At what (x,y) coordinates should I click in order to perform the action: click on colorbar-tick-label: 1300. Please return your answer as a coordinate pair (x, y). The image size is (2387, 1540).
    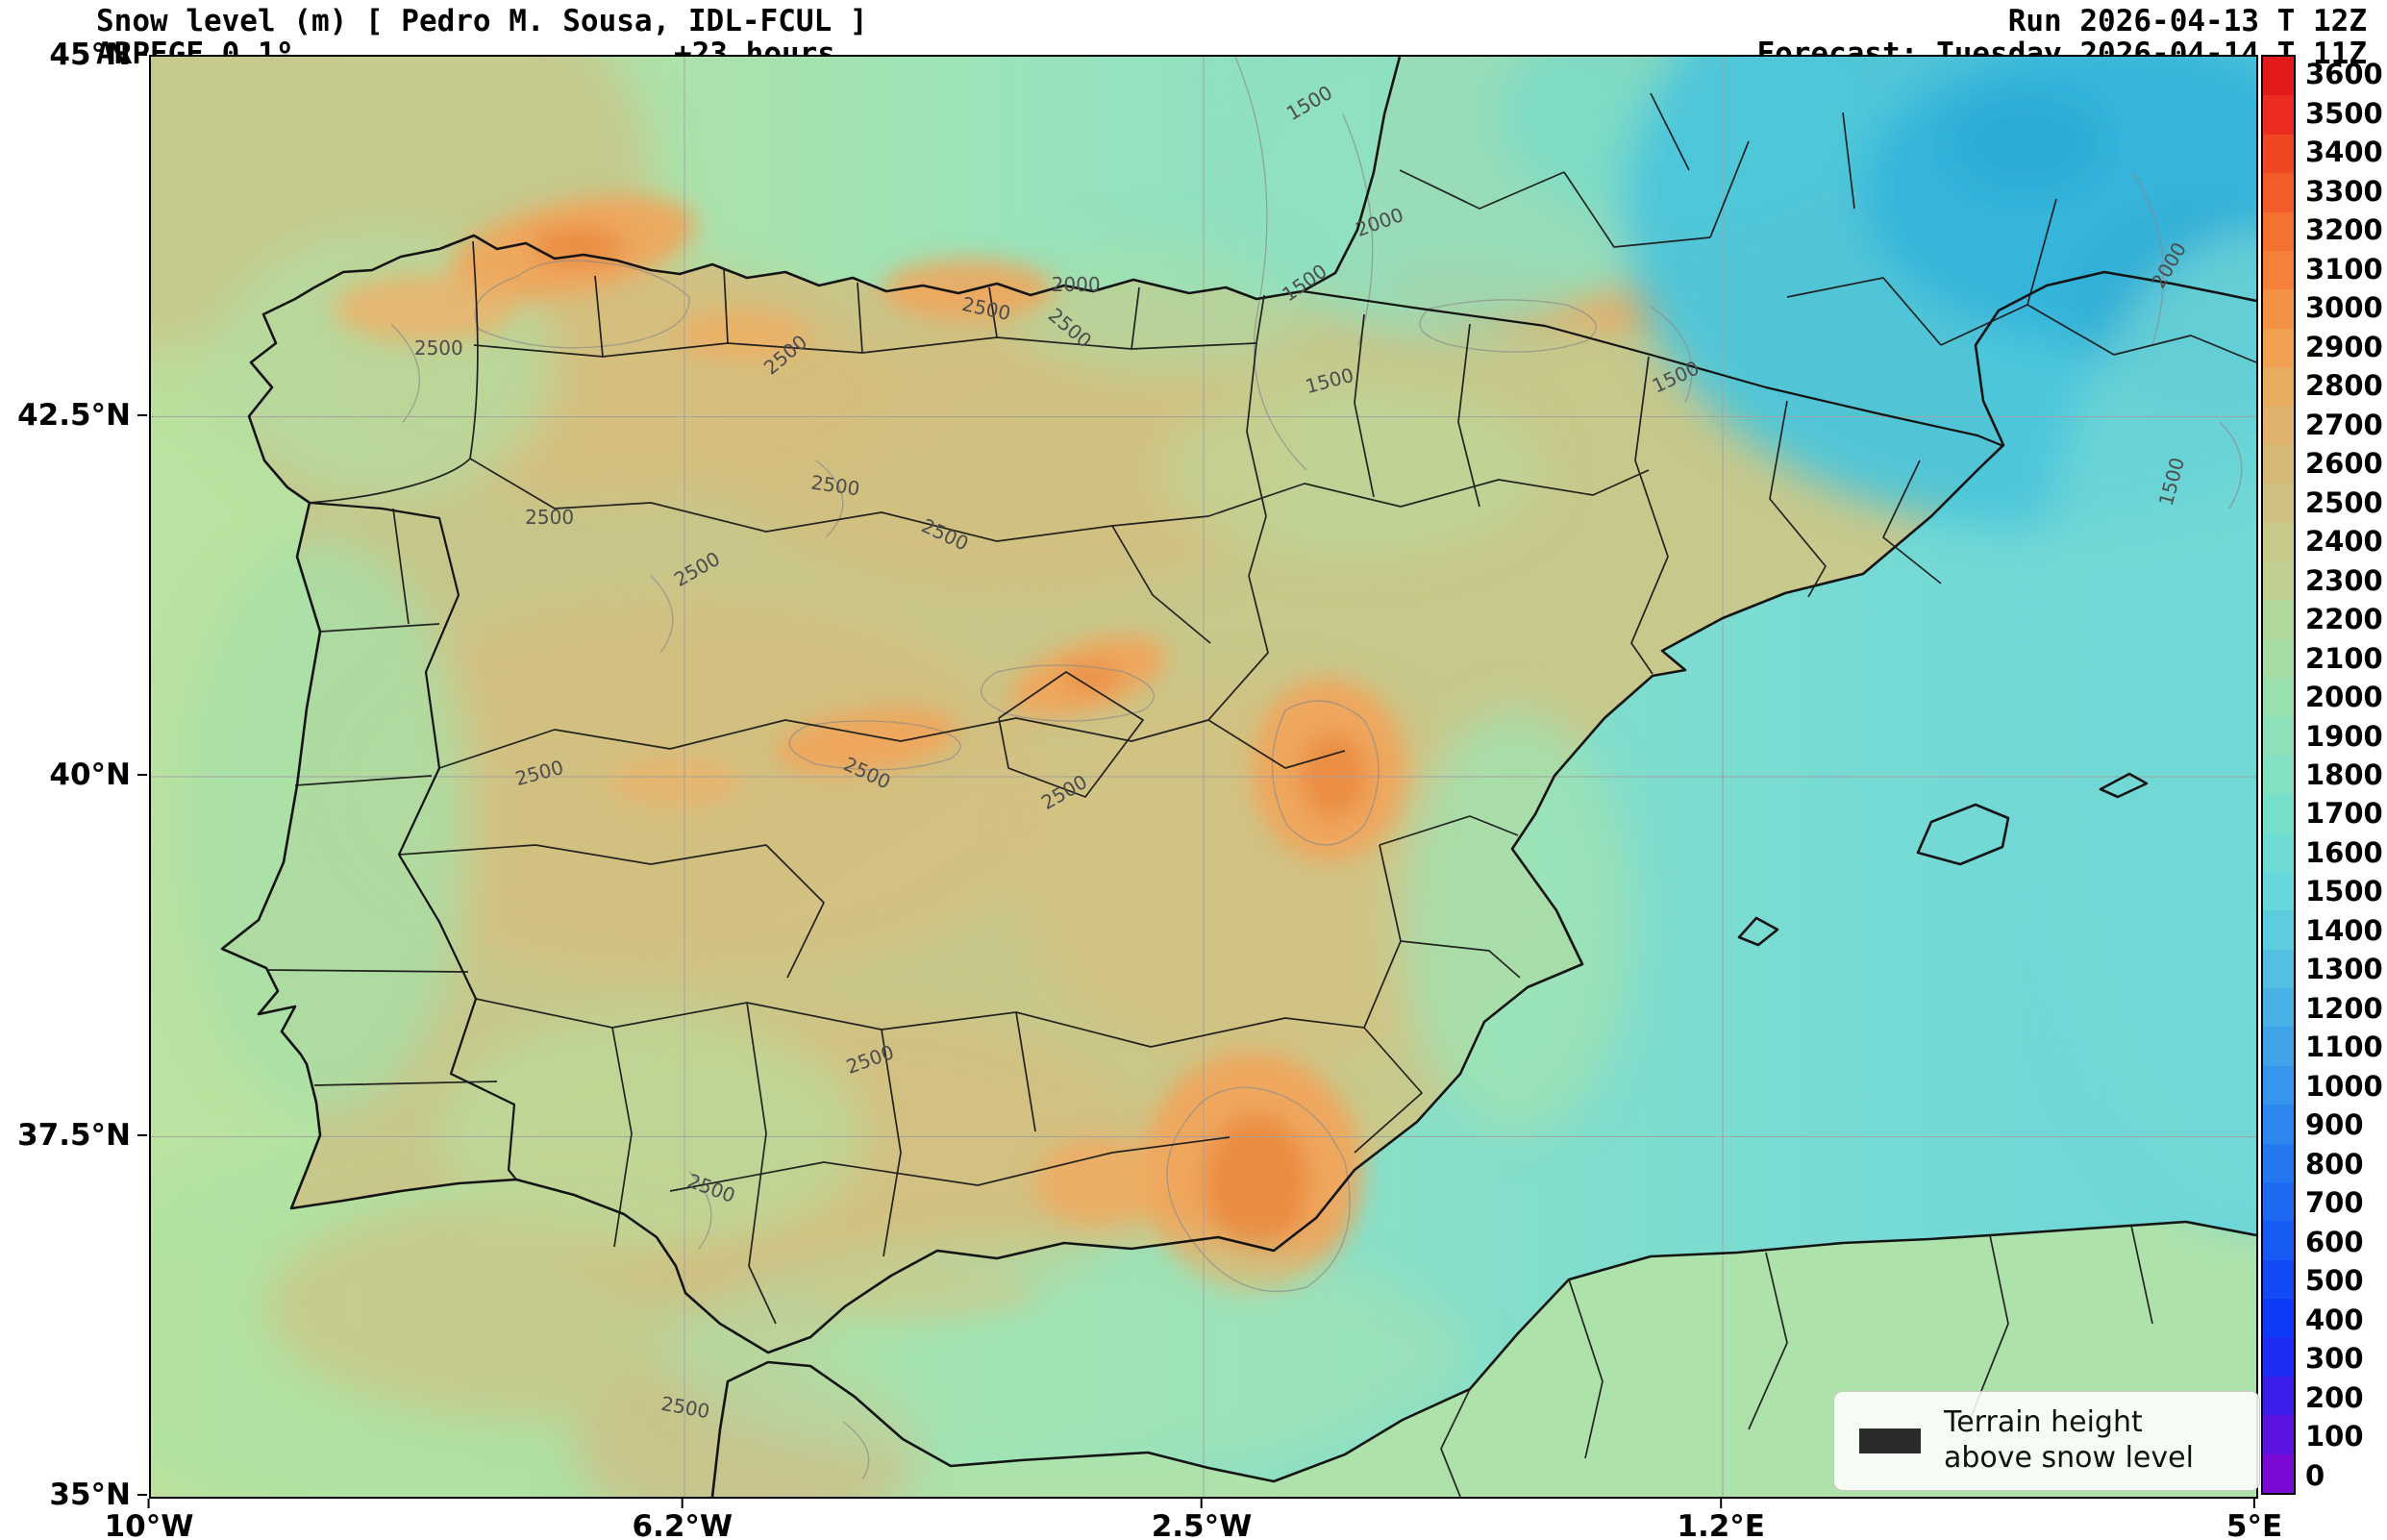
    Looking at the image, I should click on (2344, 969).